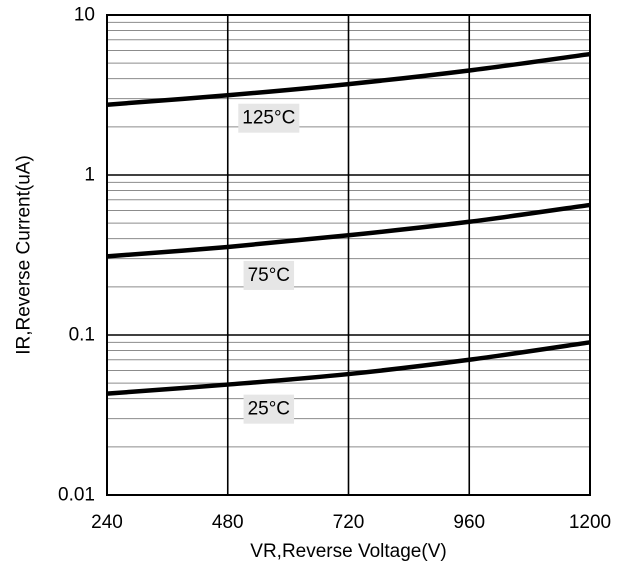 The width and height of the screenshot is (619, 569). I want to click on y-tick-label: 0.1, so click(82, 335).